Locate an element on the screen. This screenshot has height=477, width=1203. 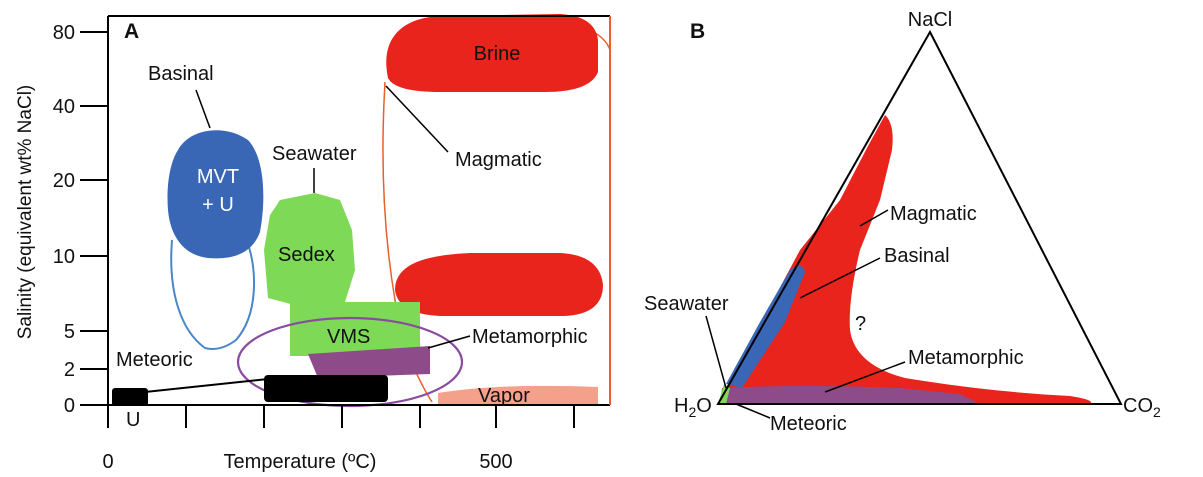
metamorphic-leader is located at coordinates (449, 342).